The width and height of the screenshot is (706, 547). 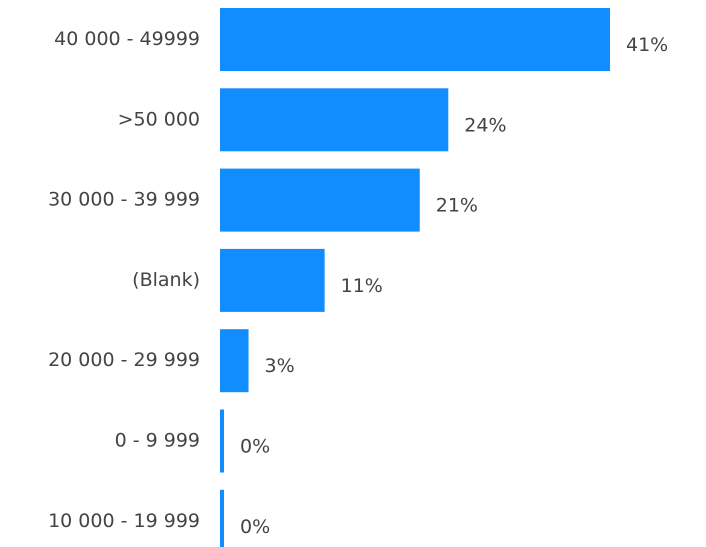 I want to click on data-label: 24%, so click(x=485, y=125).